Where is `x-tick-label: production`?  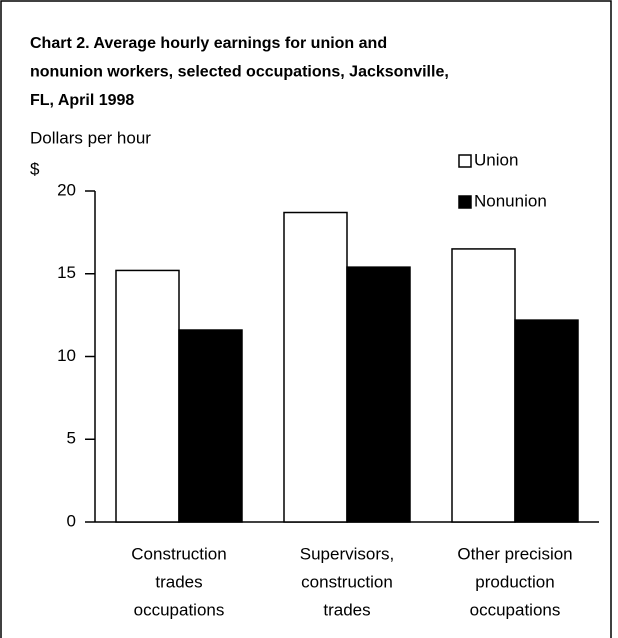
x-tick-label: production is located at coordinates (514, 581).